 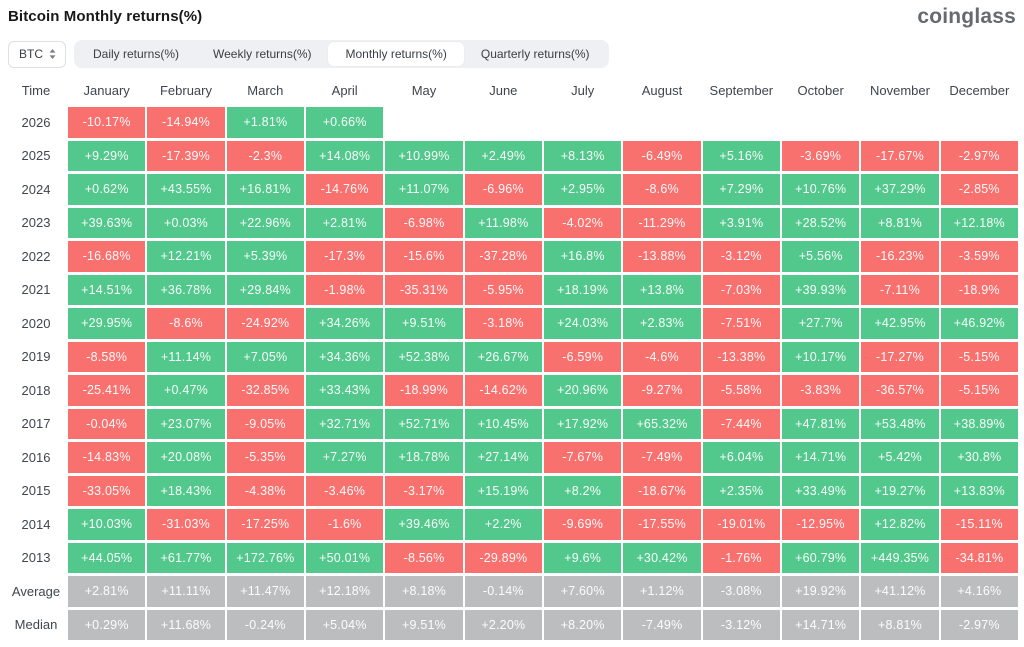 I want to click on tab-quarterly-returns: Quarterly returns(%), so click(x=535, y=54).